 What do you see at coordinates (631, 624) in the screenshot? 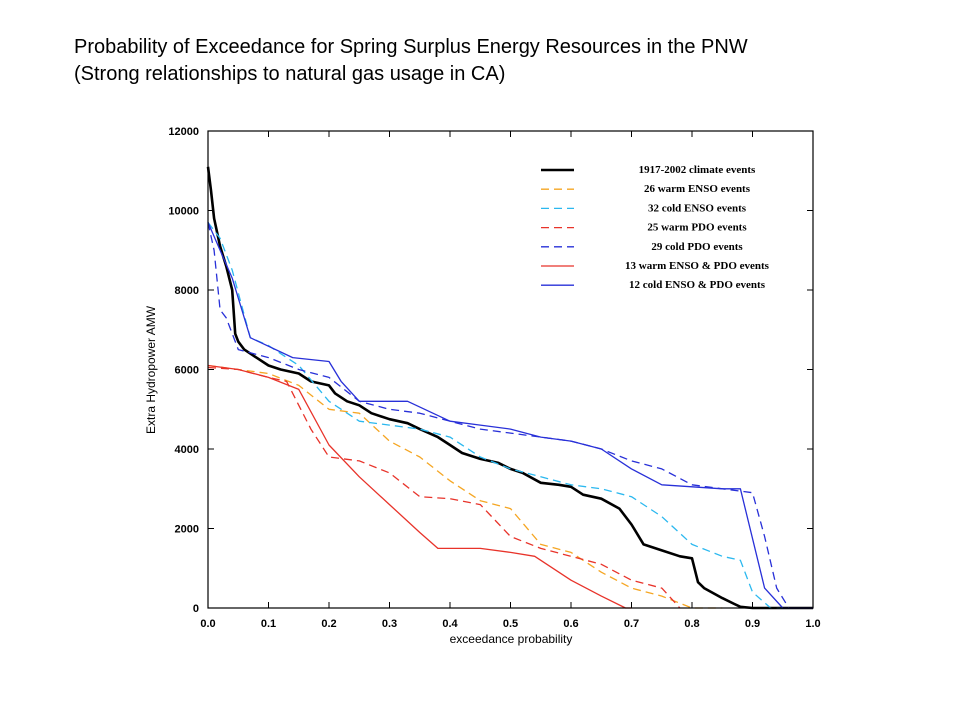
I see `x-tick-label: 0.7` at bounding box center [631, 624].